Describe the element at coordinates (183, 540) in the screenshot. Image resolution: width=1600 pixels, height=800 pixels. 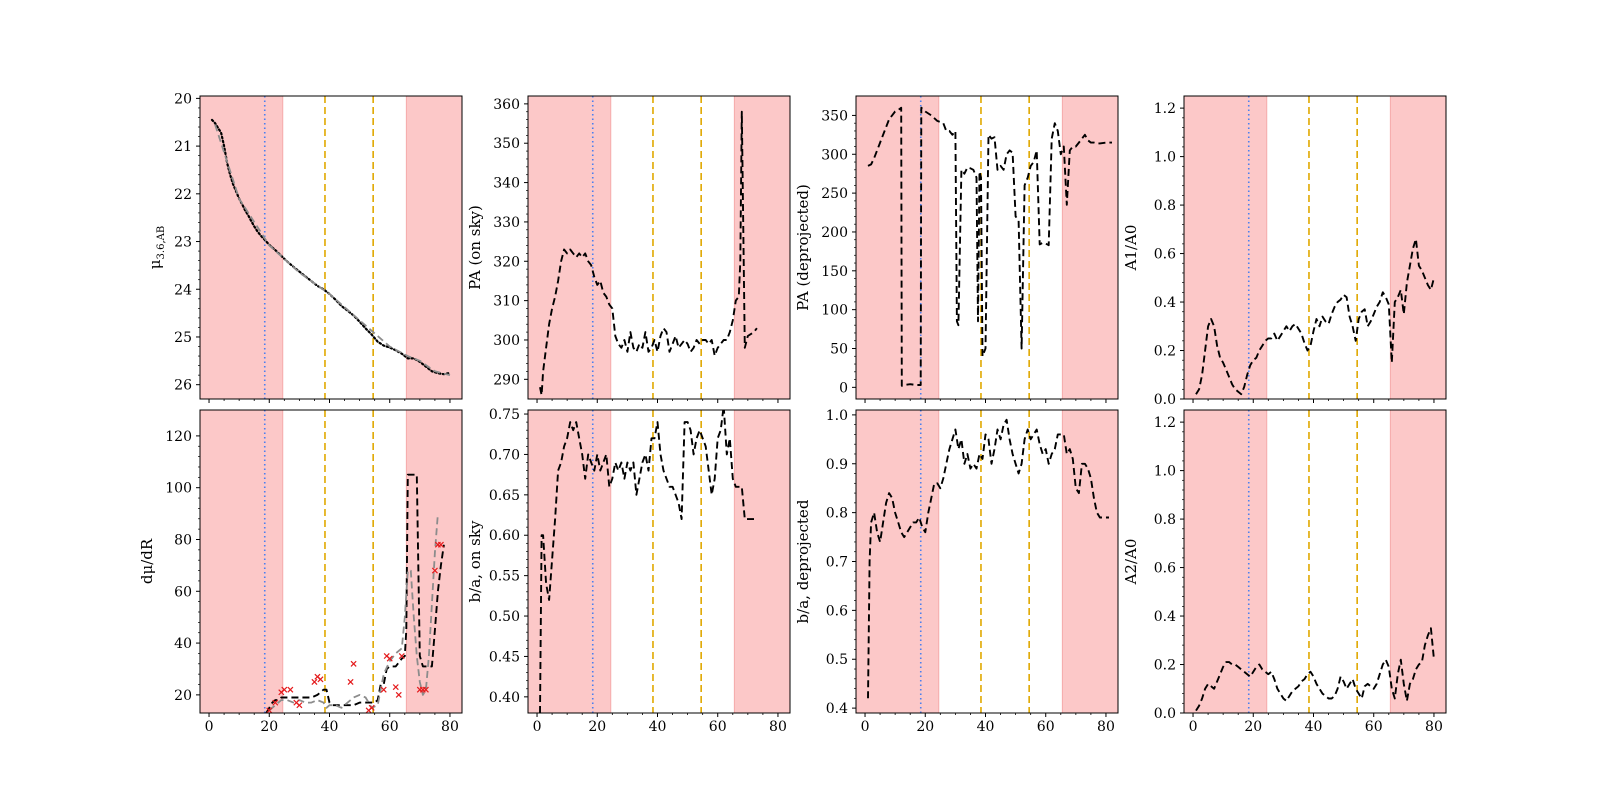
I see `y-tick-label: 80` at that location.